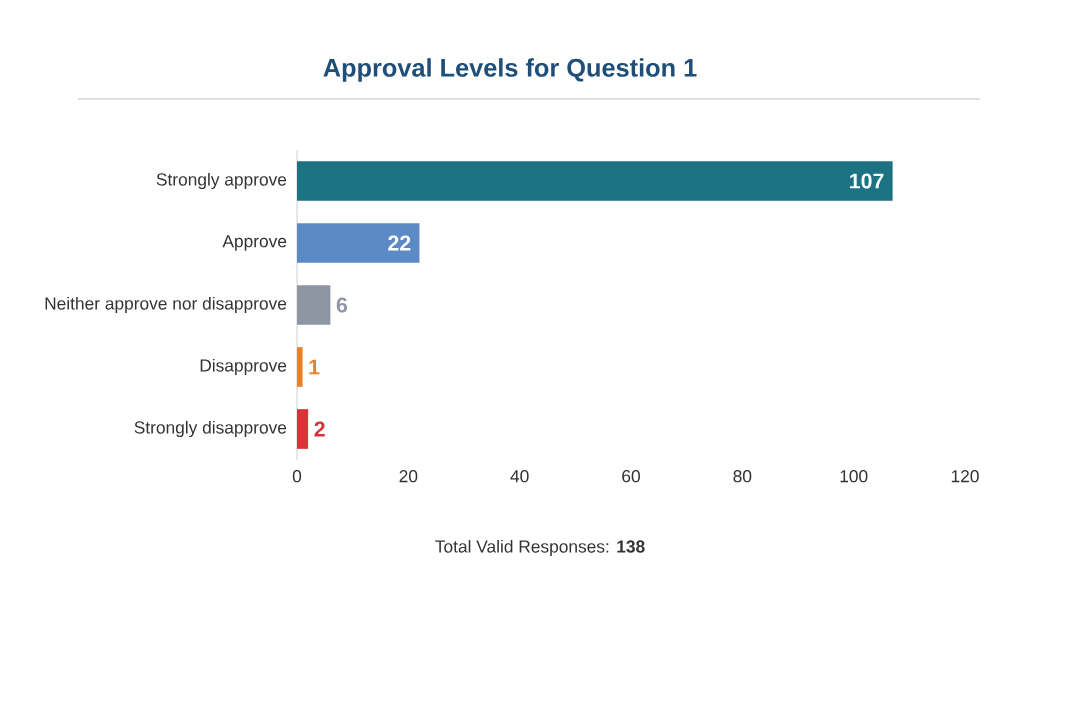 The height and width of the screenshot is (713, 1065). I want to click on data-label: 22, so click(399, 243).